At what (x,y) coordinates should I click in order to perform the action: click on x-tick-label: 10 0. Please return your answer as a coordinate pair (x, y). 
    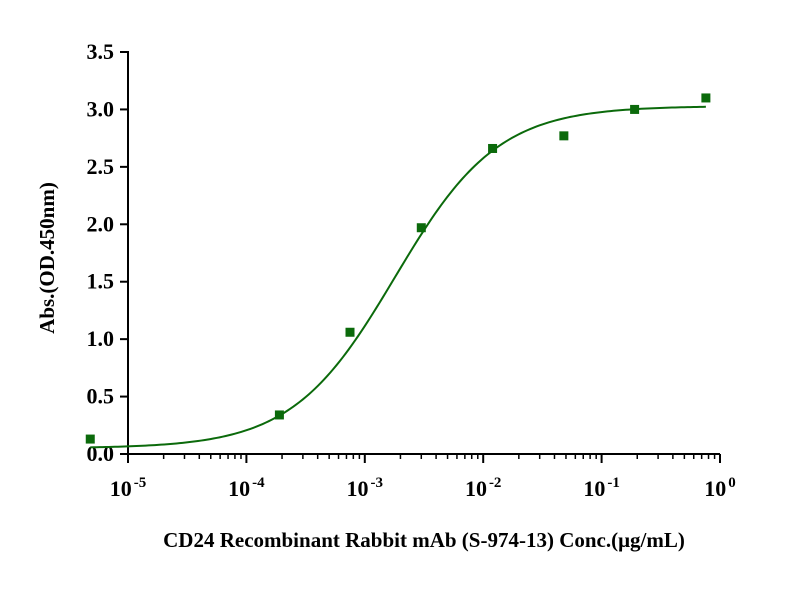
    Looking at the image, I should click on (720, 488).